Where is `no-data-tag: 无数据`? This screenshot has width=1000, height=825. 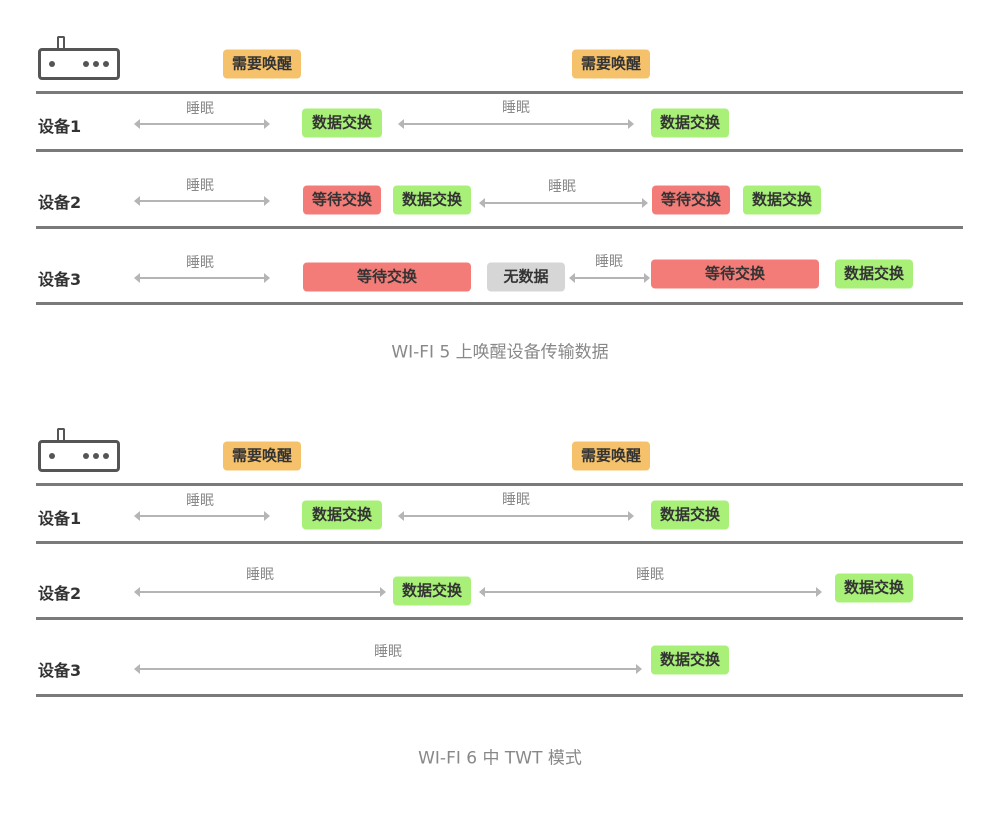
no-data-tag: 无数据 is located at coordinates (526, 277).